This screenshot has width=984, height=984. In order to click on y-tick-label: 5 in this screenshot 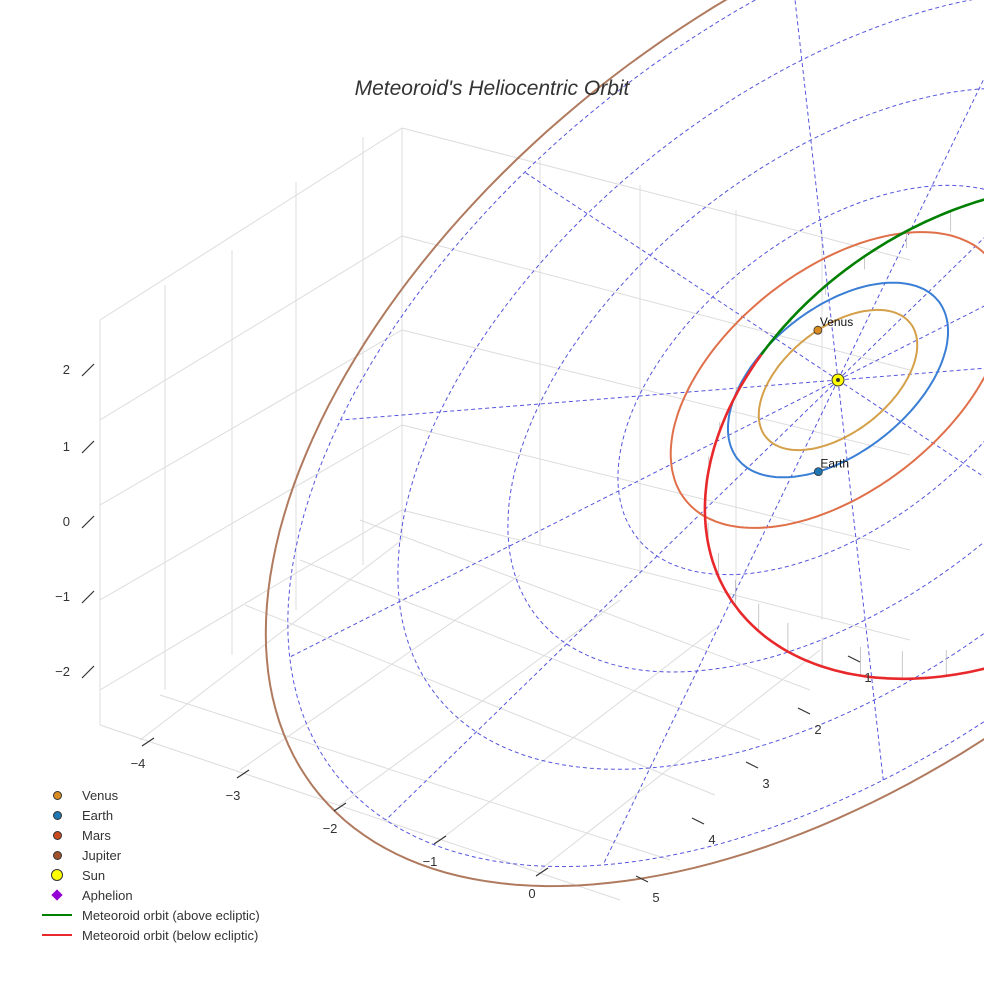, I will do `click(655, 897)`.